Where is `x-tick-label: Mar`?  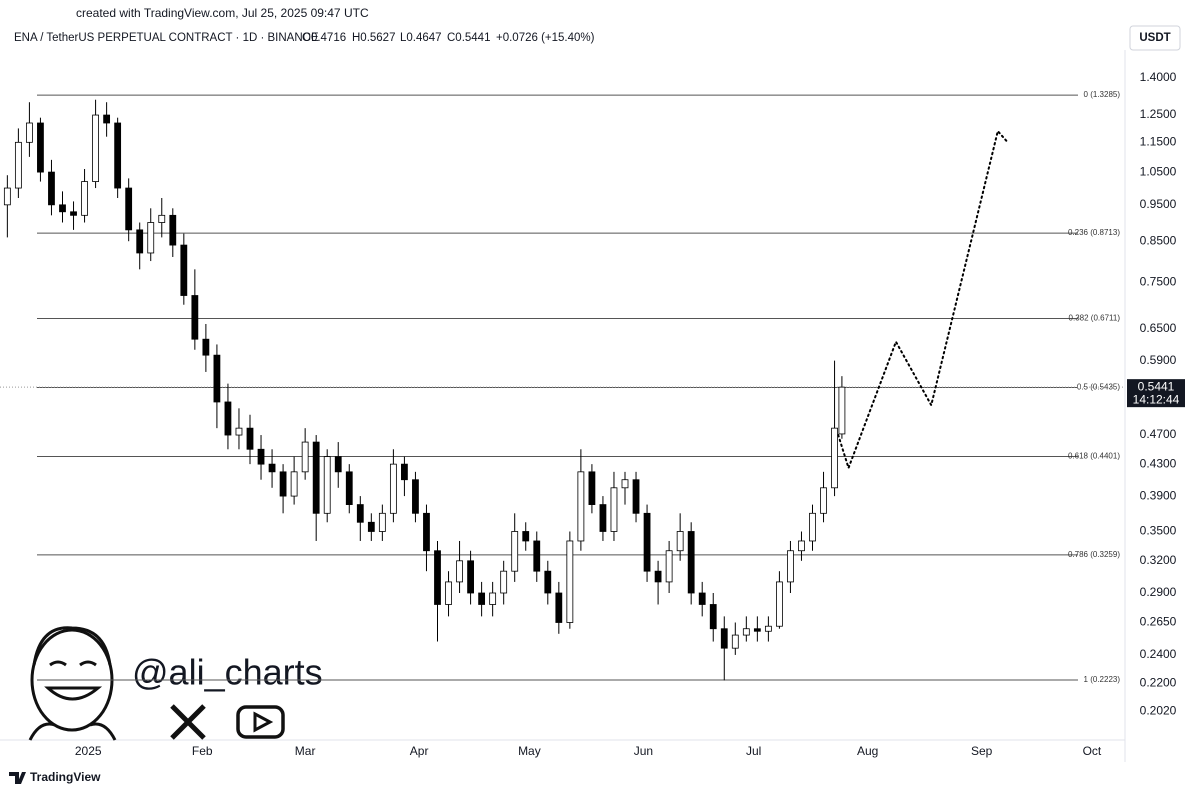
x-tick-label: Mar is located at coordinates (305, 751).